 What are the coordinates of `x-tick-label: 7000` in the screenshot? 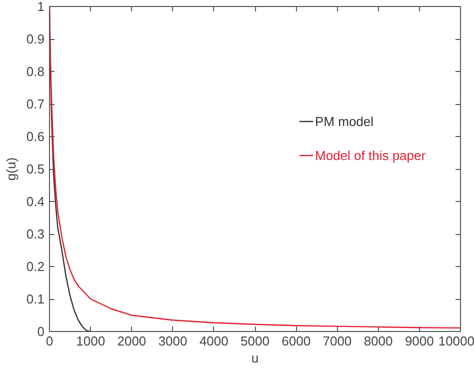 It's located at (337, 341).